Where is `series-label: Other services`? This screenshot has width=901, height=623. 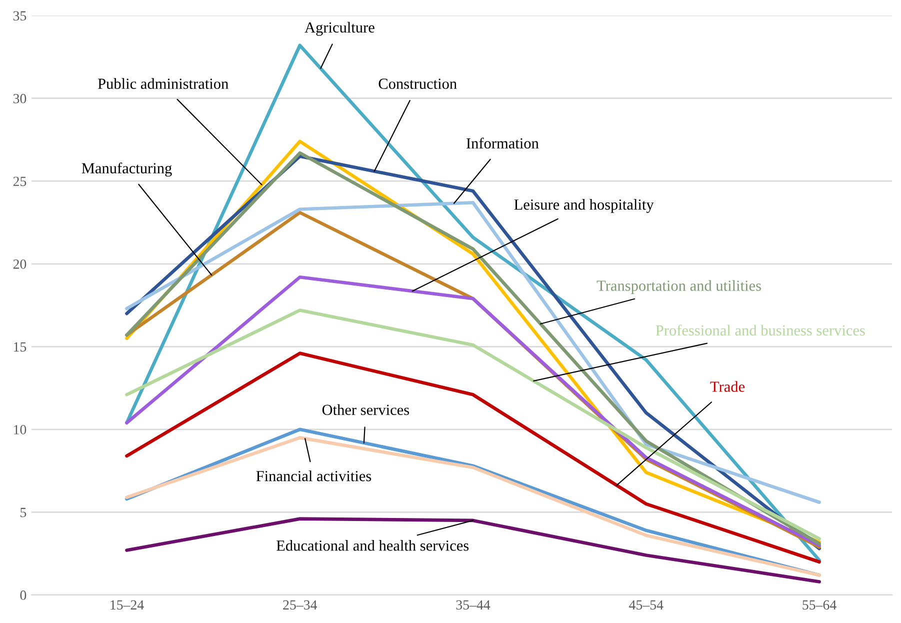 series-label: Other services is located at coordinates (366, 410).